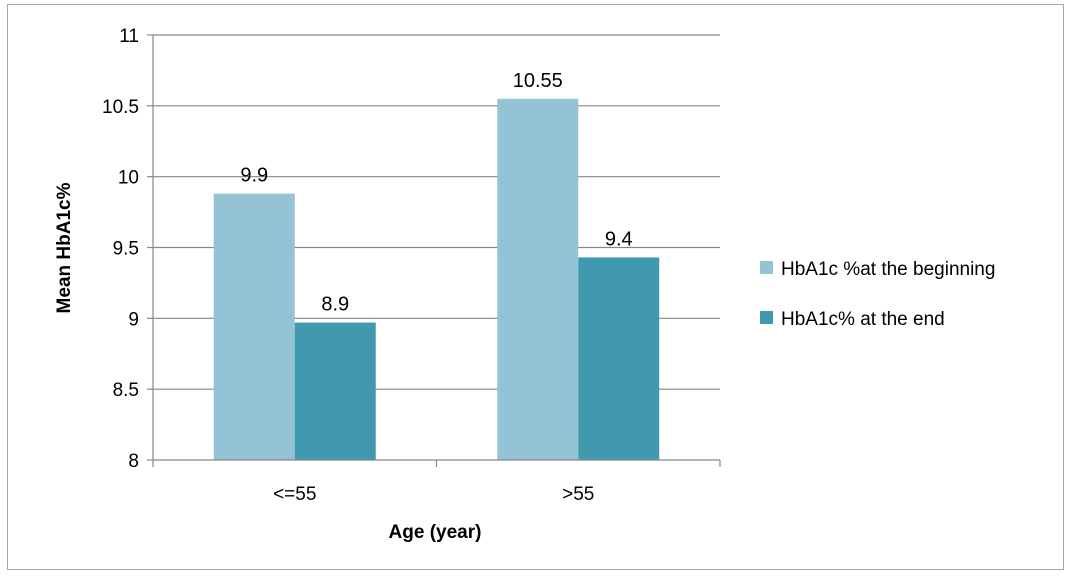 The width and height of the screenshot is (1070, 577). Describe the element at coordinates (120, 107) in the screenshot. I see `y-tick-label: 10.5` at that location.